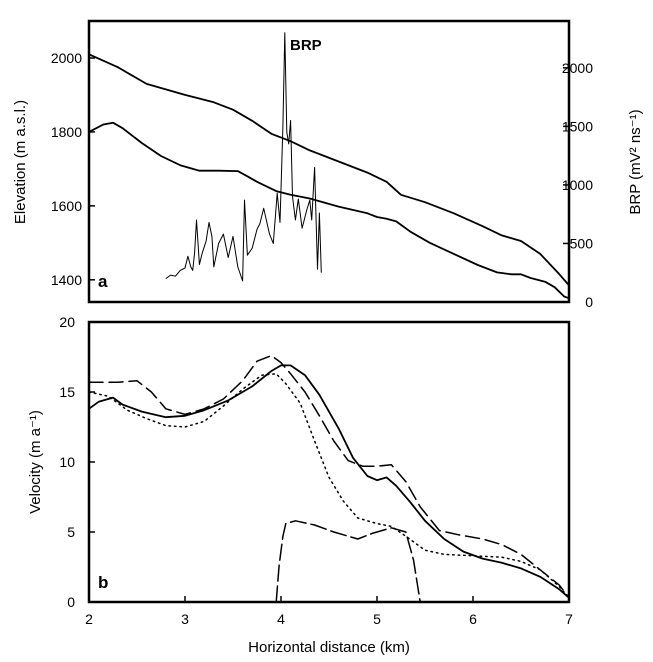 The image size is (653, 662). Describe the element at coordinates (243, 157) in the screenshot. I see `brp-line` at that location.